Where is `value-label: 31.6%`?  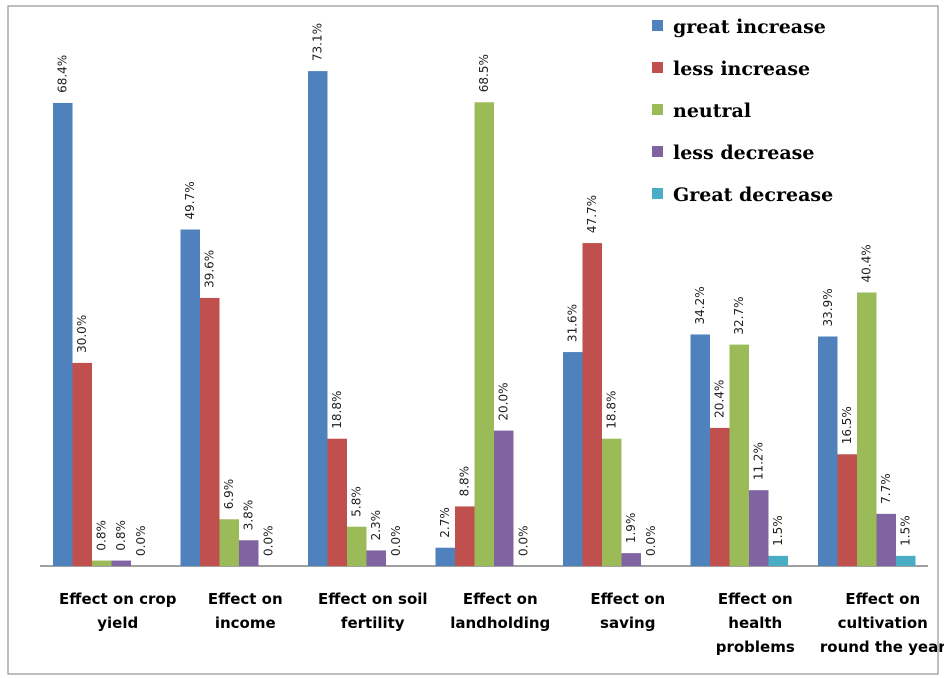
value-label: 31.6% is located at coordinates (573, 323).